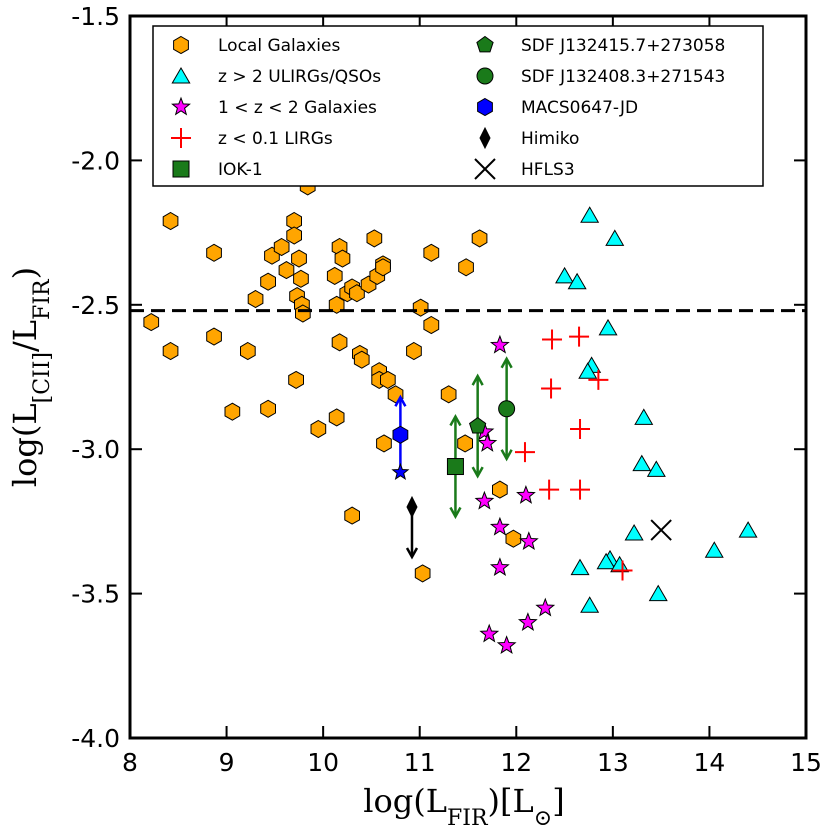 The image size is (830, 830). Describe the element at coordinates (275, 139) in the screenshot. I see `legend-label: z < 0.1 LIRGs` at that location.